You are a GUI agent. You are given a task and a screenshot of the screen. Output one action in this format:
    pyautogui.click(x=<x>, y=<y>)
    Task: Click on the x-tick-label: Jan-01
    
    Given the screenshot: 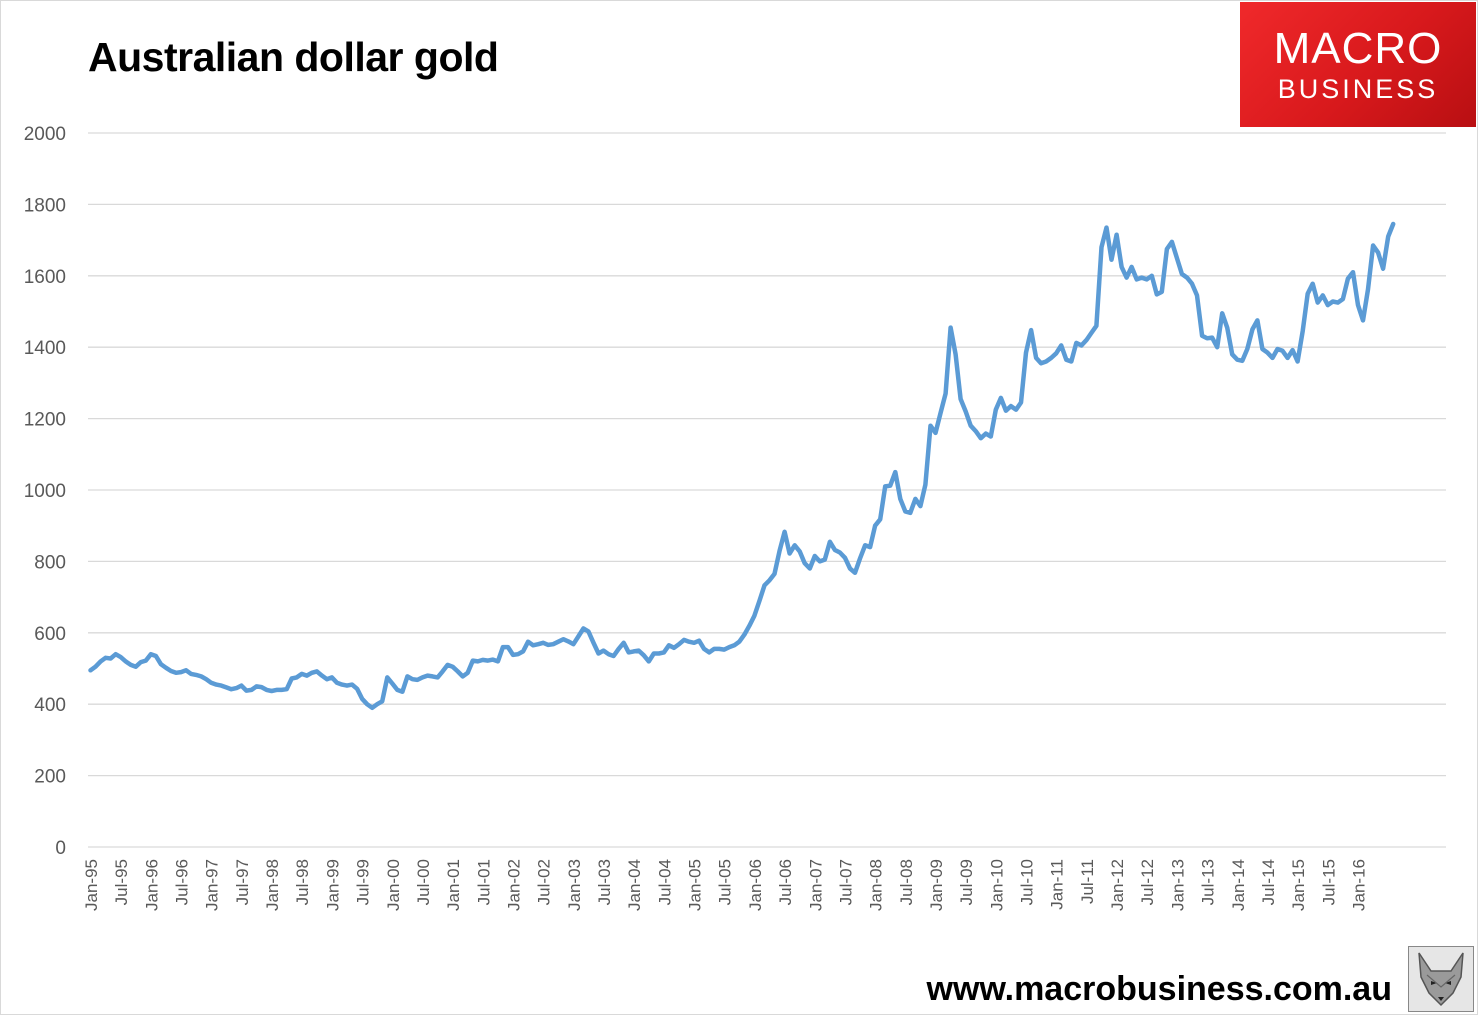 What is the action you would take?
    pyautogui.click(x=453, y=885)
    